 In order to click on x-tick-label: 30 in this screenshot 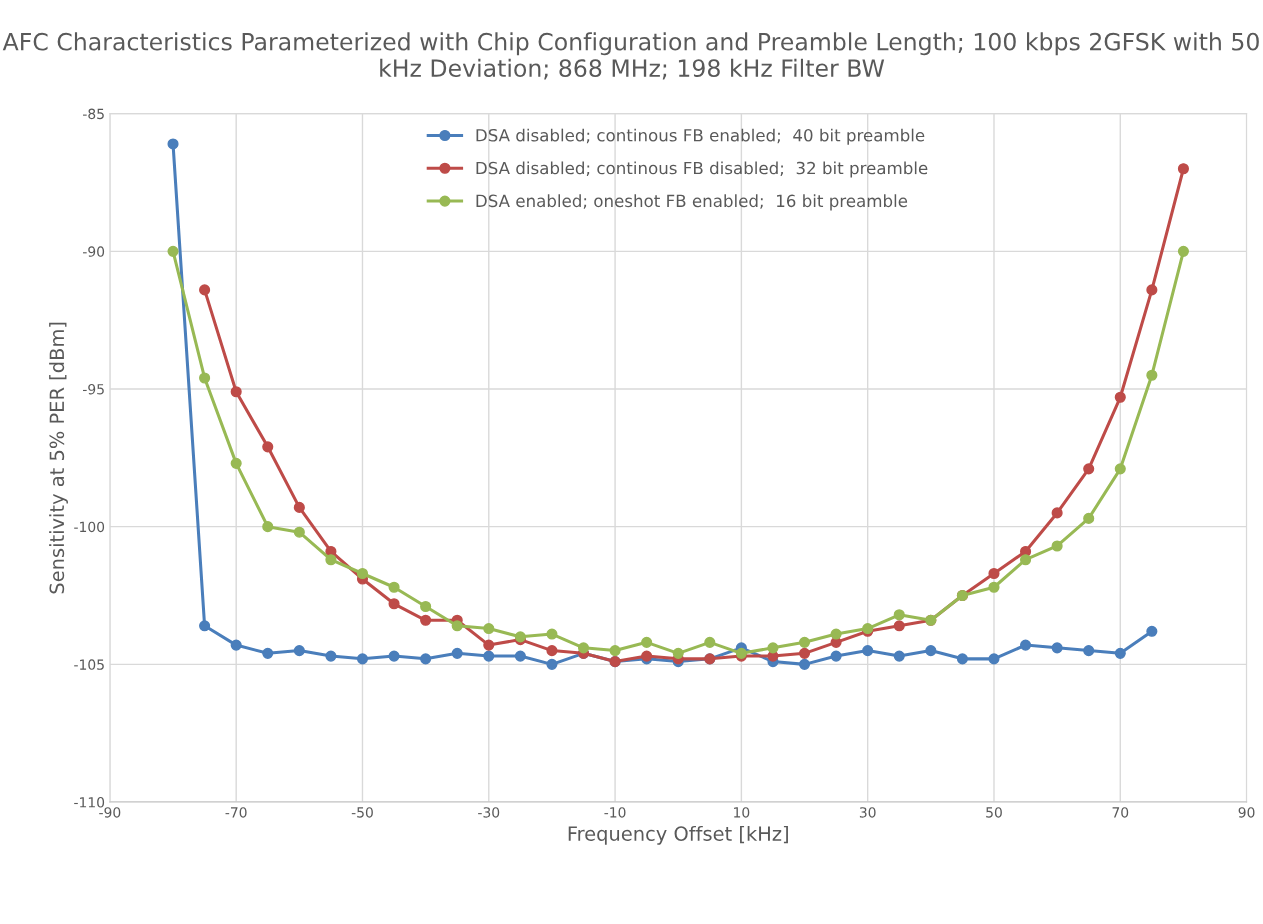, I will do `click(867, 812)`.